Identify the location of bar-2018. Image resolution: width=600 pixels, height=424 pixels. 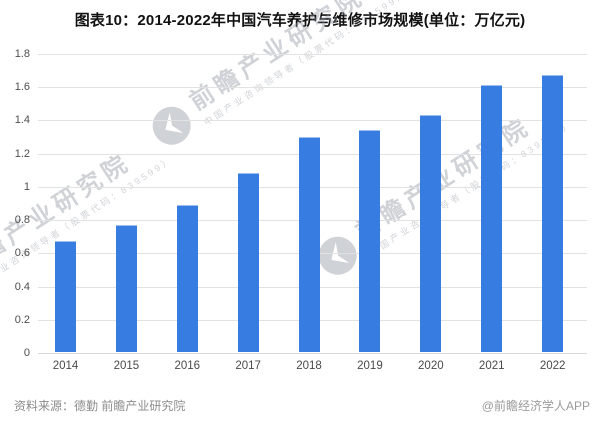
(309, 244).